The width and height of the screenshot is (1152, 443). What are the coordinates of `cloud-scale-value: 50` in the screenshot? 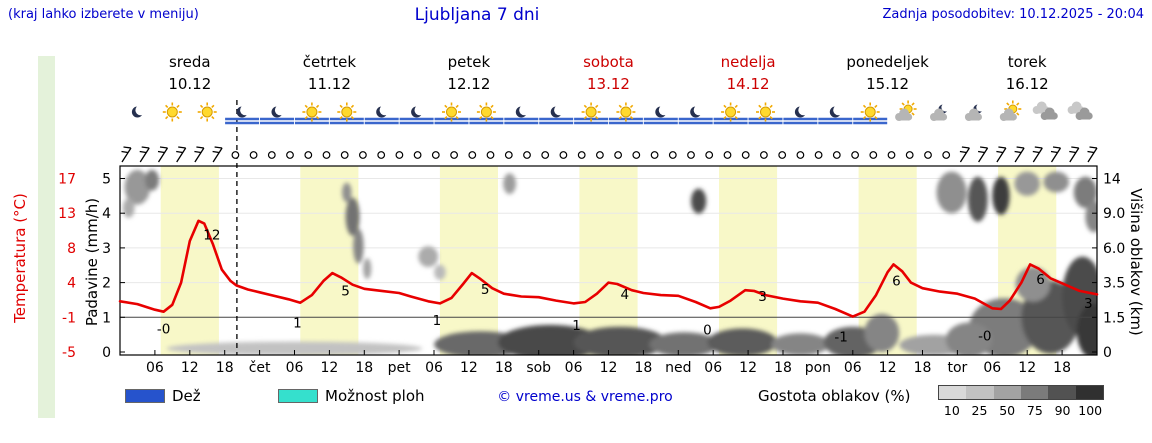 It's located at (1007, 410).